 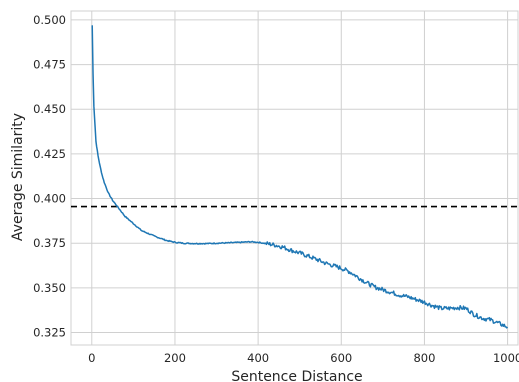 What do you see at coordinates (91, 358) in the screenshot?
I see `x-tick-label: 0` at bounding box center [91, 358].